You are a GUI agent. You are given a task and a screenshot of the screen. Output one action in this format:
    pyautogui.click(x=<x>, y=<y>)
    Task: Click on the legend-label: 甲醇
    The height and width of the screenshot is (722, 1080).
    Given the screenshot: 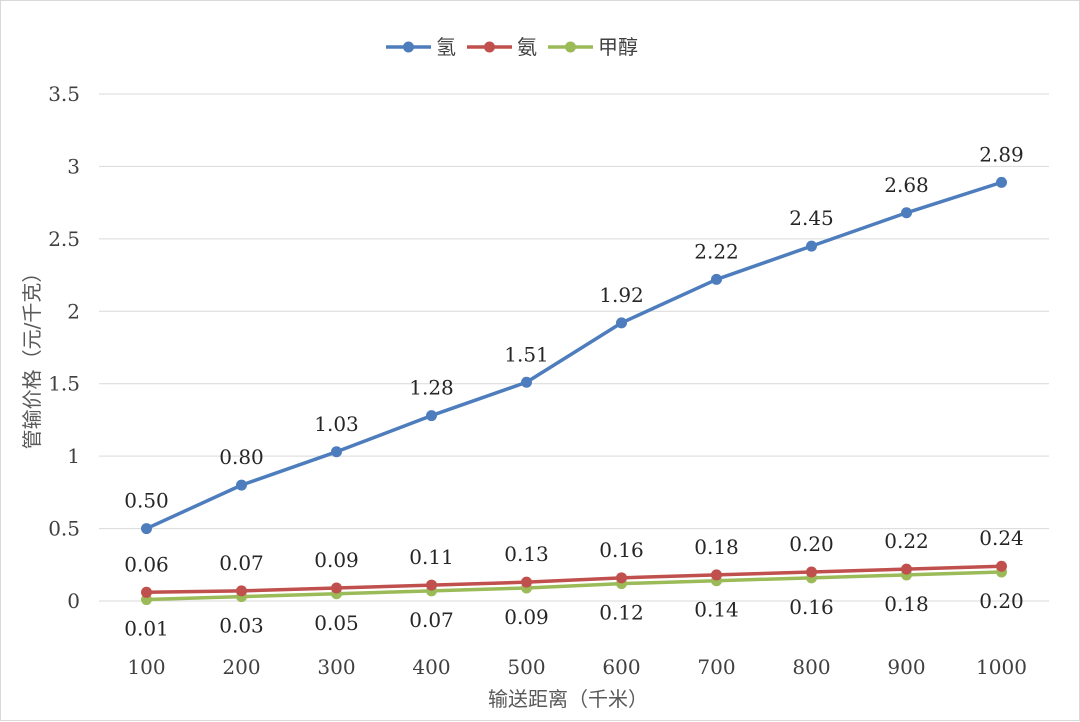 What is the action you would take?
    pyautogui.click(x=618, y=47)
    